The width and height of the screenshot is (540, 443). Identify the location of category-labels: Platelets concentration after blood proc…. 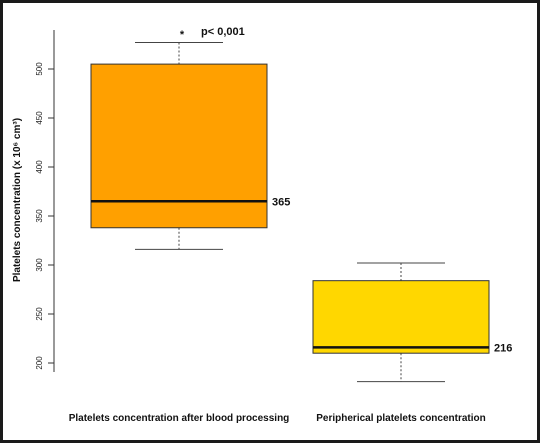
(277, 418).